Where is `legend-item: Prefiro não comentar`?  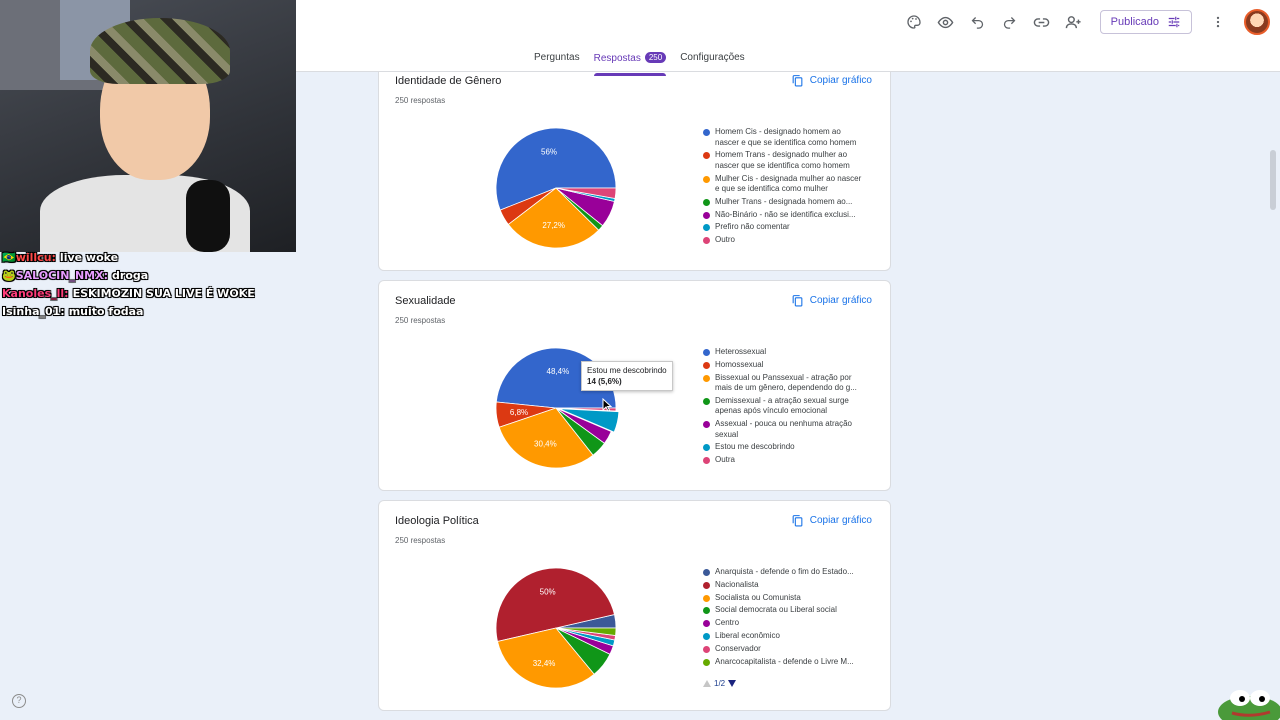 legend-item: Prefiro não comentar is located at coordinates (783, 227).